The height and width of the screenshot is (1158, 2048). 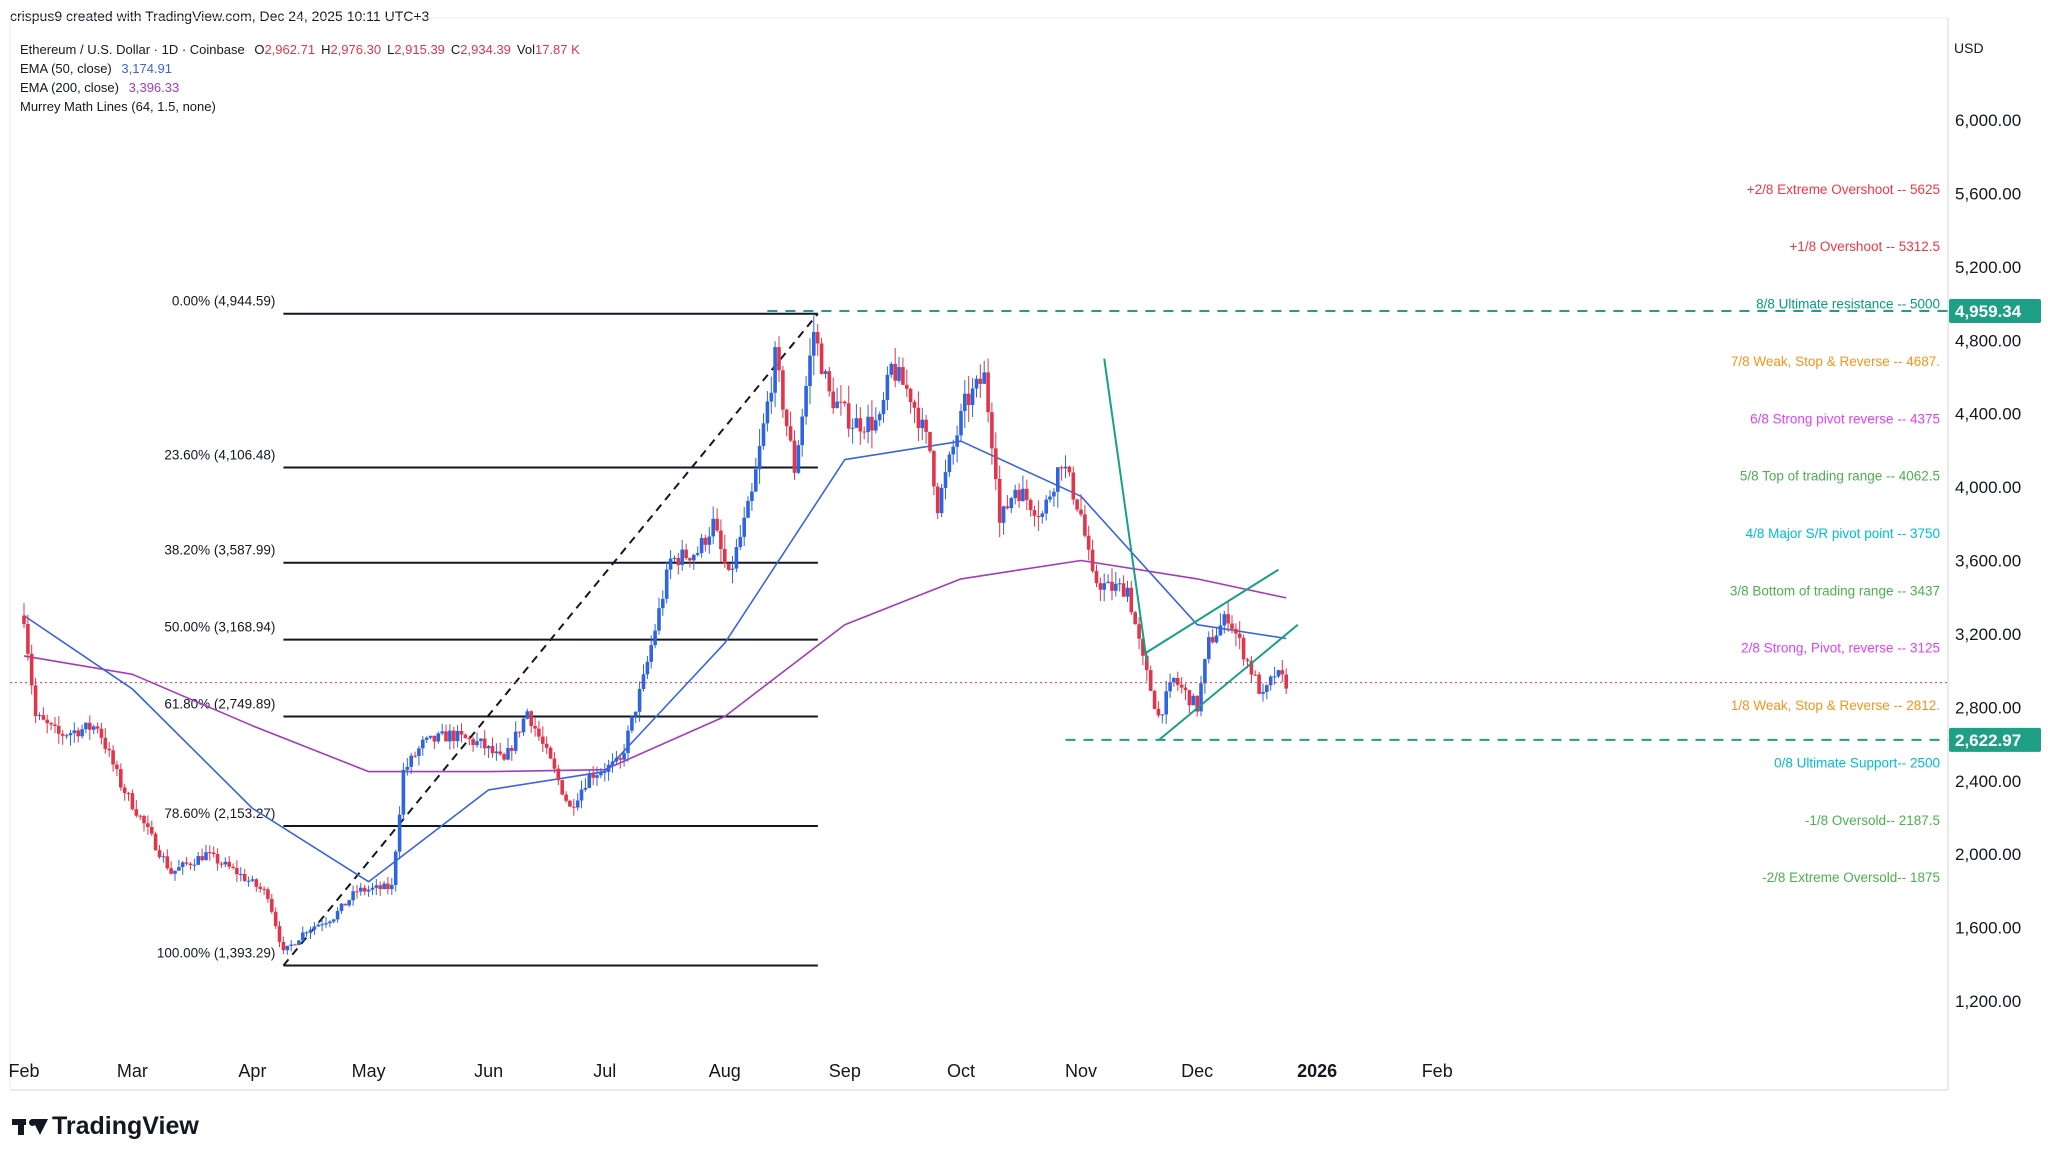 I want to click on y-tick-label: 3,200.00, so click(x=1988, y=634).